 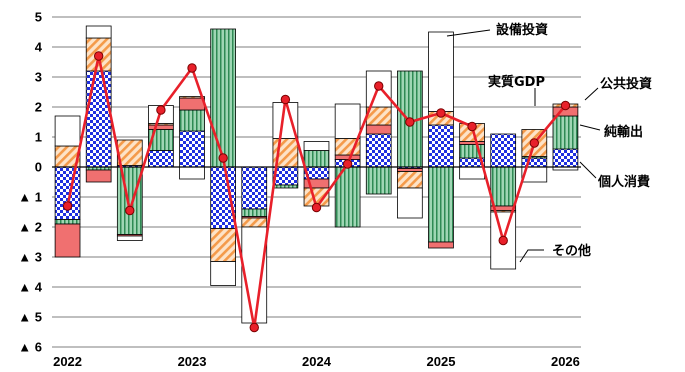 I want to click on x-axis-labels: 2022 2023 2024 2025 2026, so click(x=316, y=361).